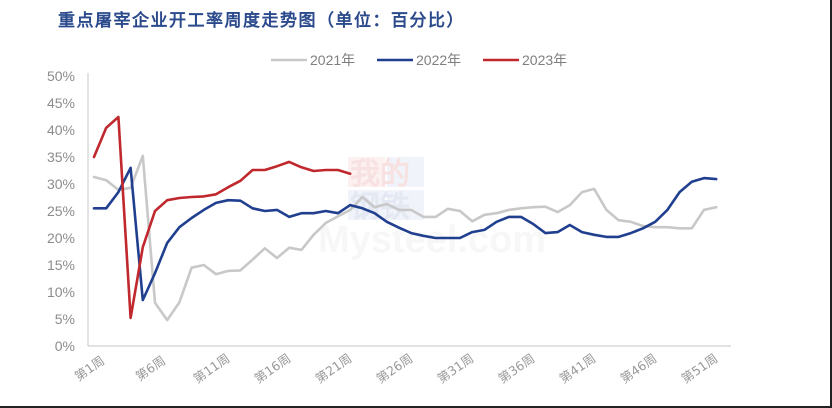 The height and width of the screenshot is (408, 832). What do you see at coordinates (211, 368) in the screenshot?
I see `x-tick-label: 第11周` at bounding box center [211, 368].